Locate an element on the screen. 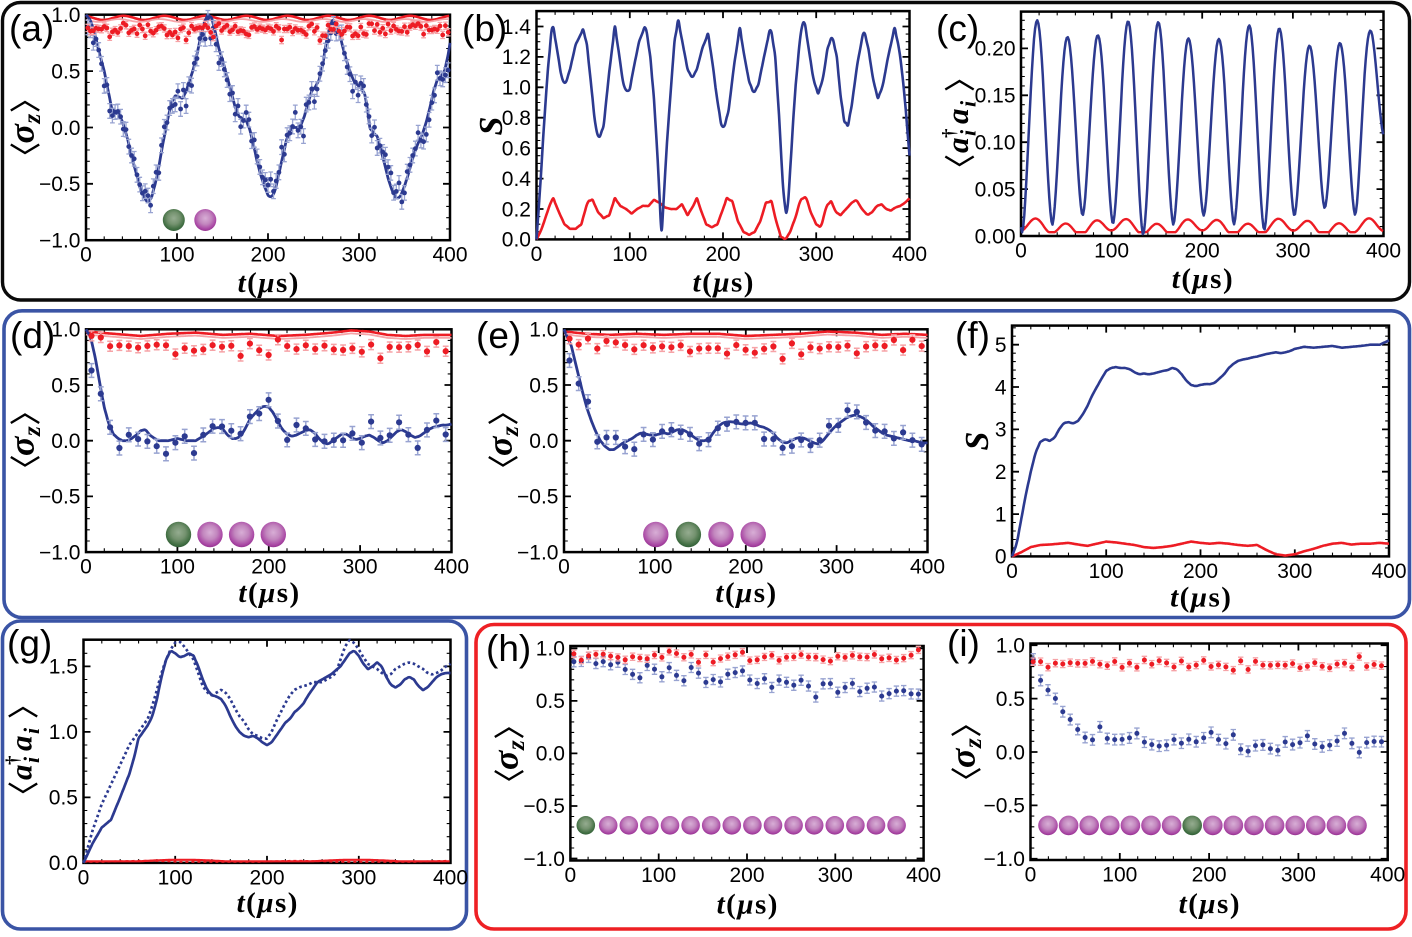 The height and width of the screenshot is (937, 1412). svg-text: 1.4 is located at coordinates (517, 27).